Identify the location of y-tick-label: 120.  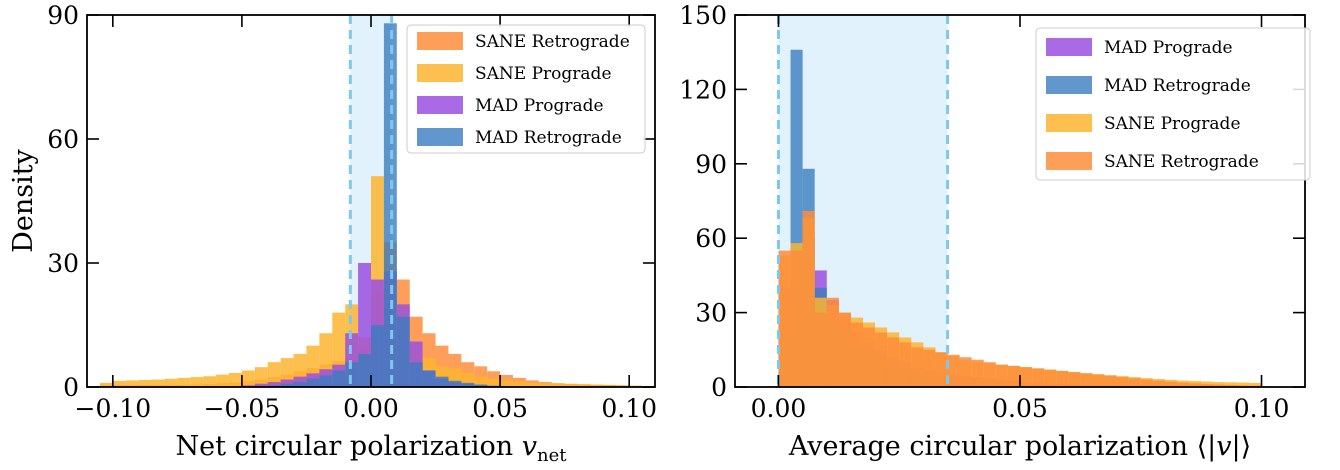
(703, 89).